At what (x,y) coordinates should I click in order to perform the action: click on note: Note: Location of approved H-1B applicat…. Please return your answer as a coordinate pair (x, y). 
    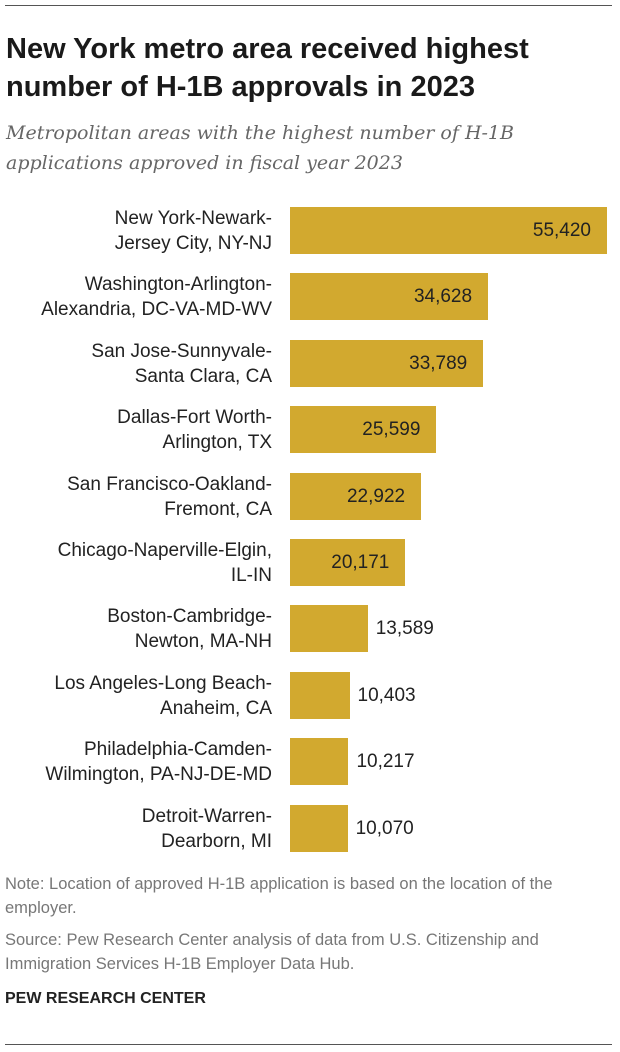
    Looking at the image, I should click on (279, 896).